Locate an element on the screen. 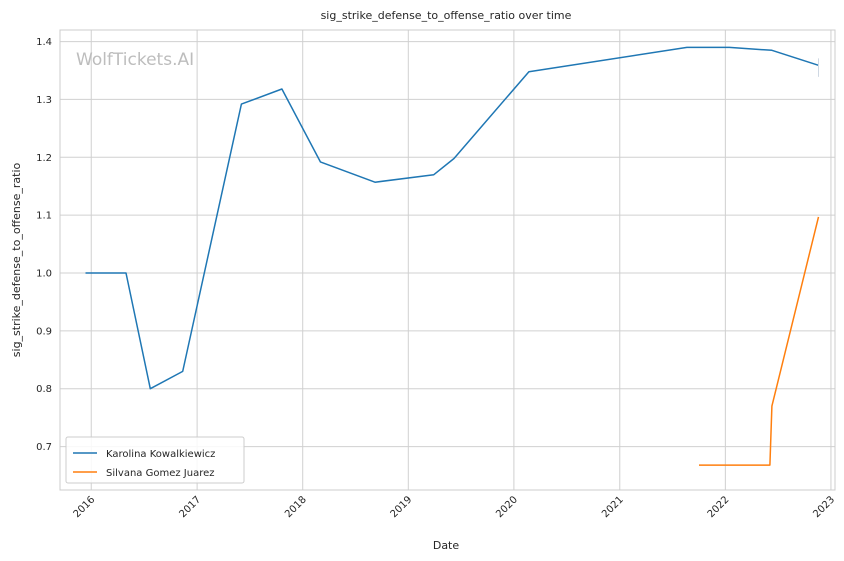 The image size is (844, 561). legend-box is located at coordinates (155, 460).